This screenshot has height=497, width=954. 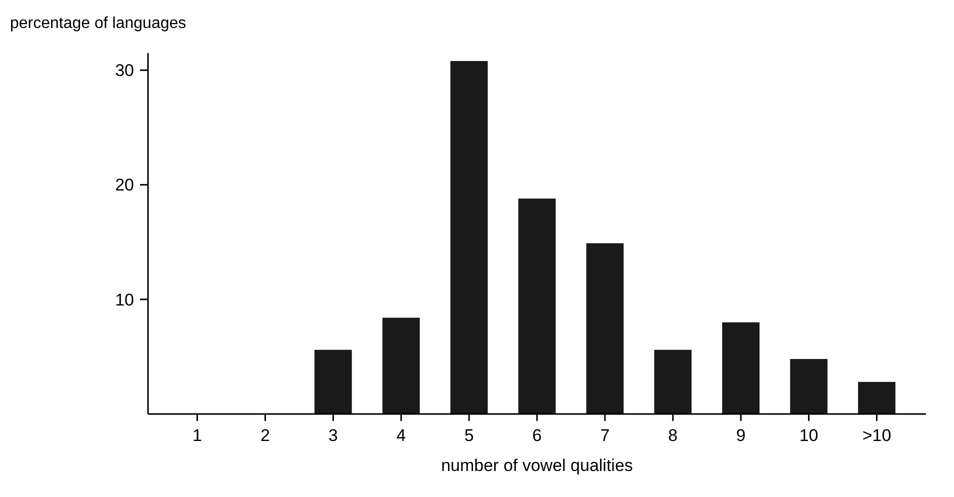 What do you see at coordinates (673, 435) in the screenshot?
I see `x-tick-label: 8` at bounding box center [673, 435].